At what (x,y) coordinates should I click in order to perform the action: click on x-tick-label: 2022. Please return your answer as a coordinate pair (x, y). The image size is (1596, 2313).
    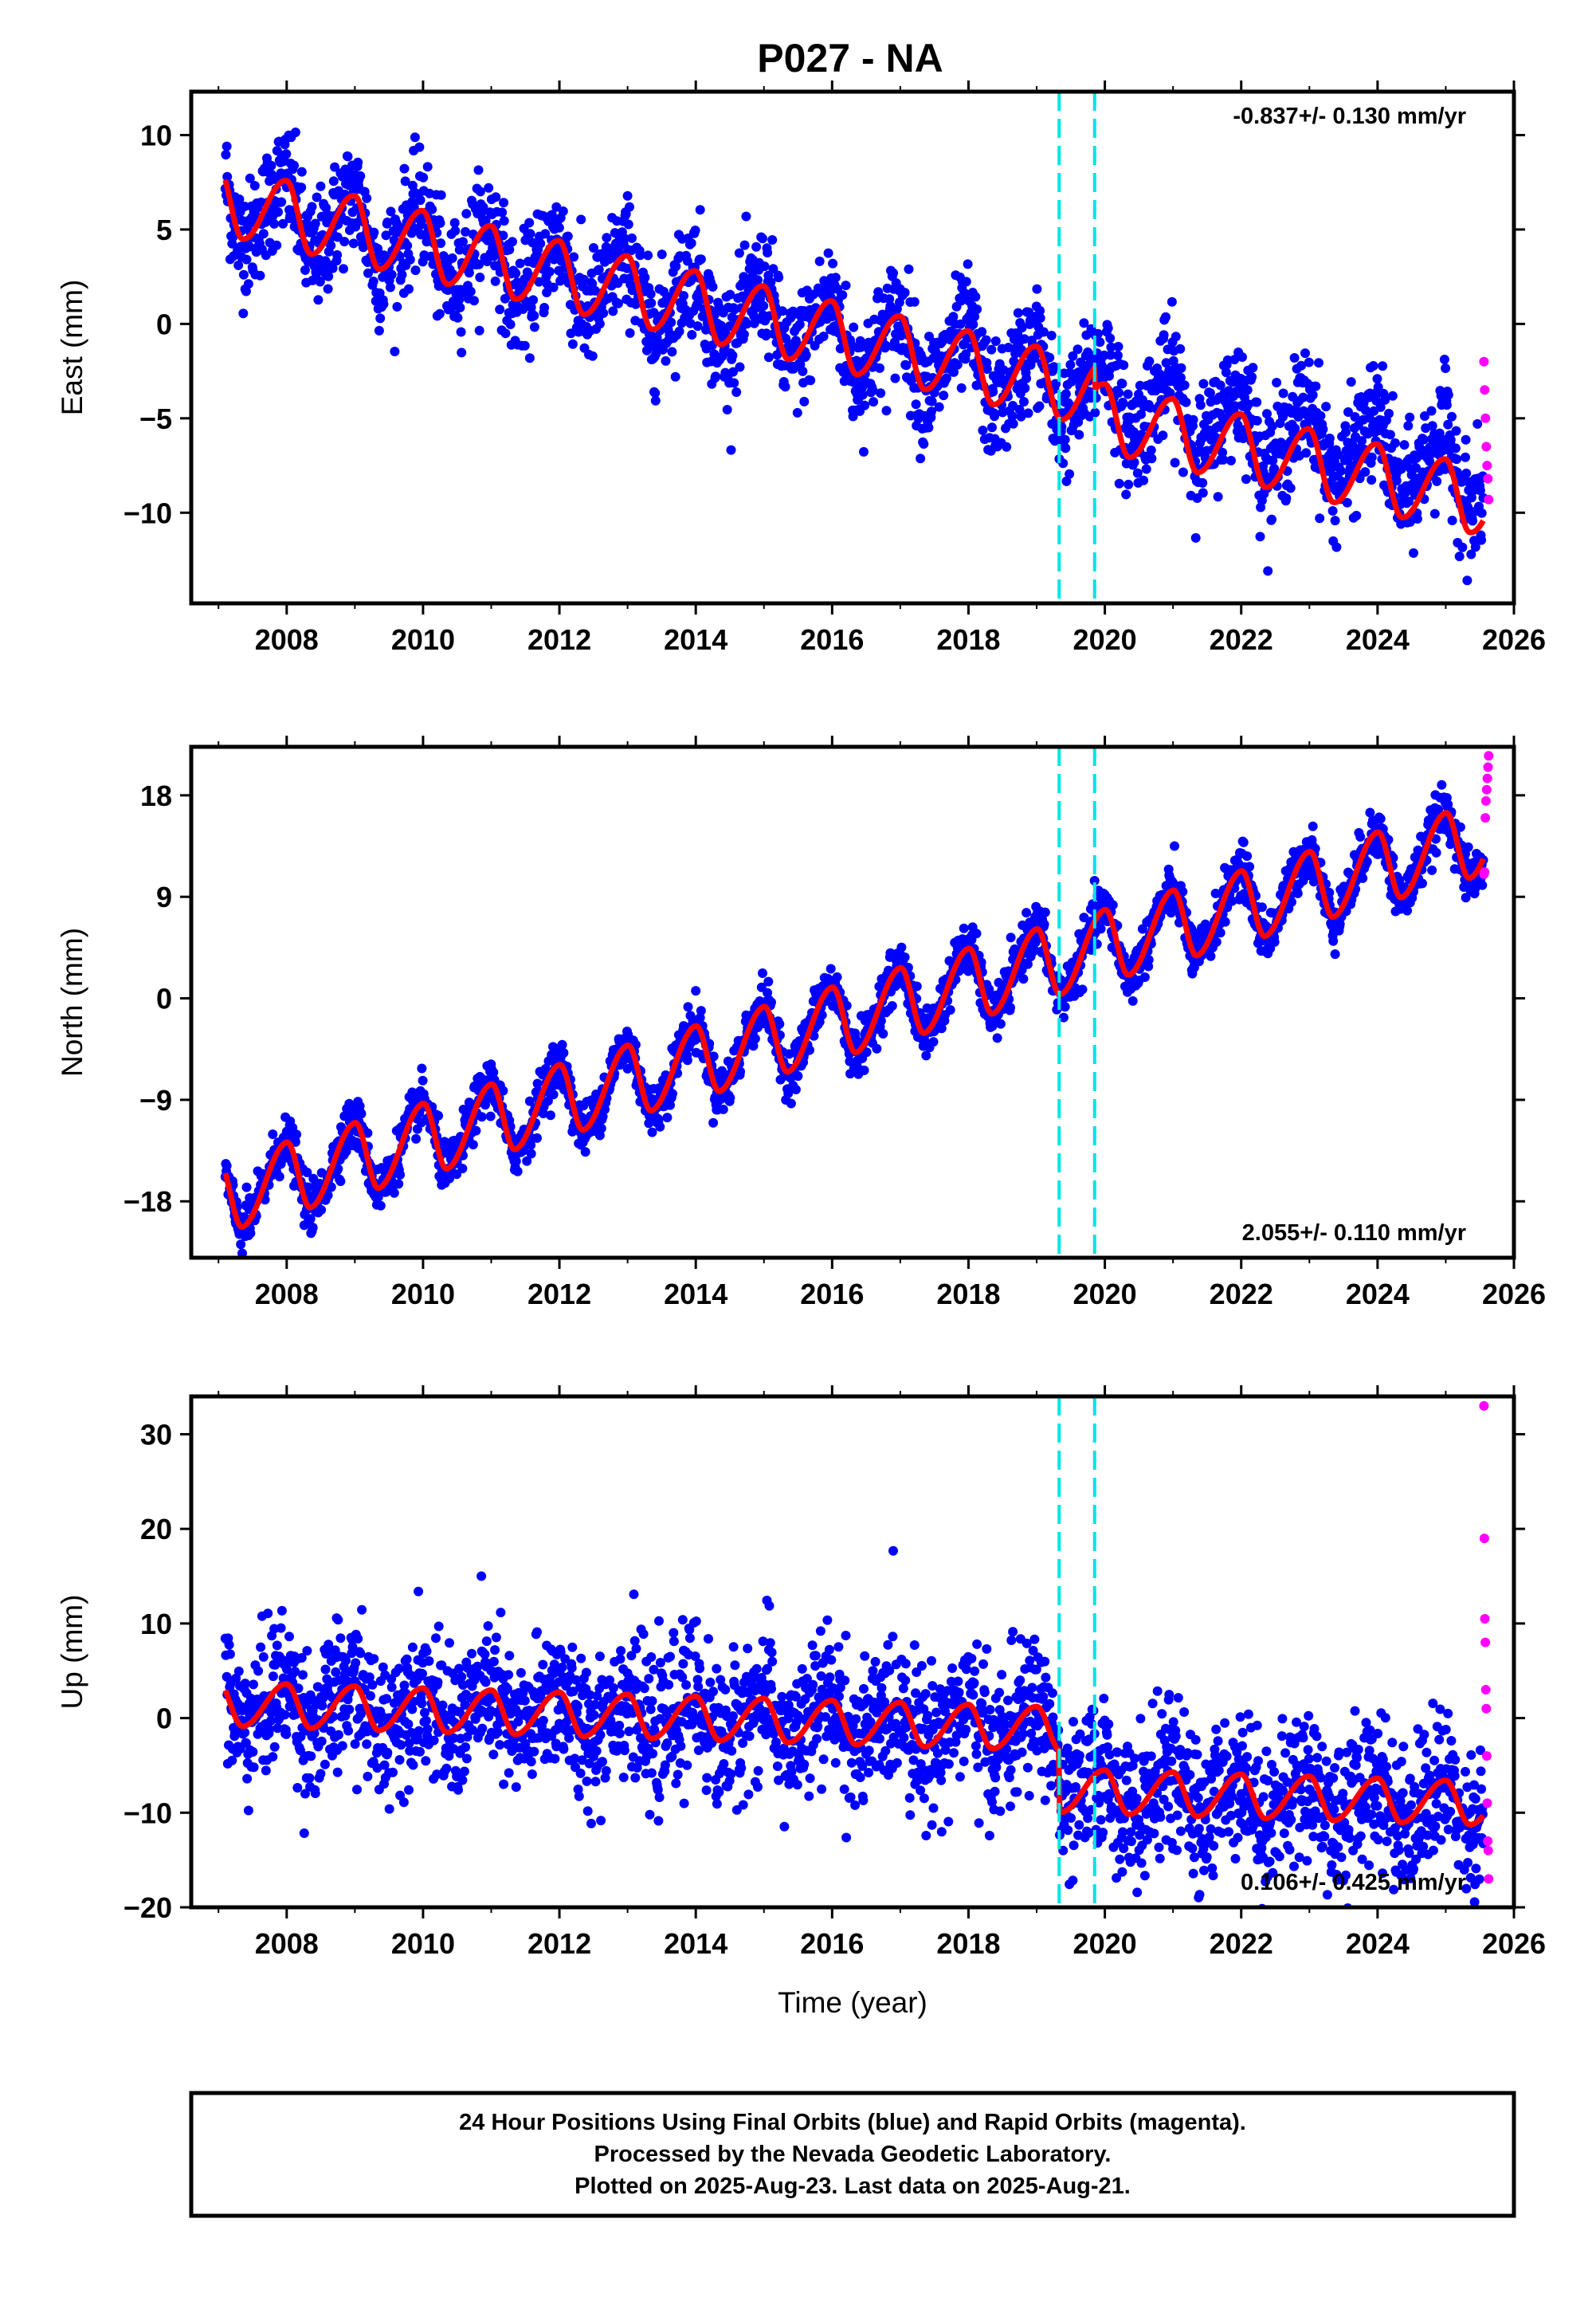
    Looking at the image, I should click on (1242, 640).